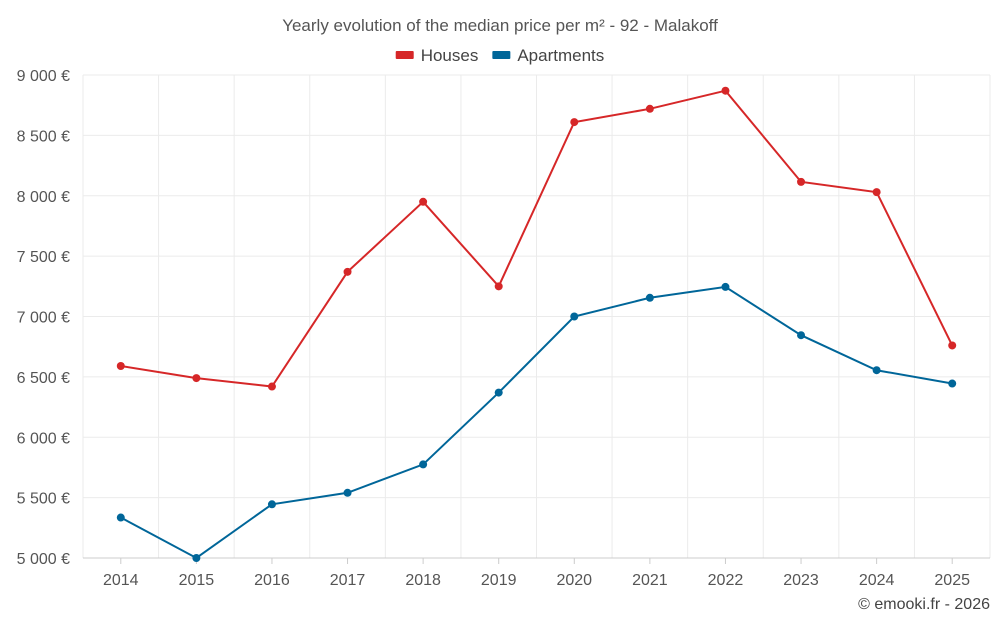 Image resolution: width=1000 pixels, height=625 pixels. What do you see at coordinates (43, 378) in the screenshot?
I see `y-tick-label: 6 500 €` at bounding box center [43, 378].